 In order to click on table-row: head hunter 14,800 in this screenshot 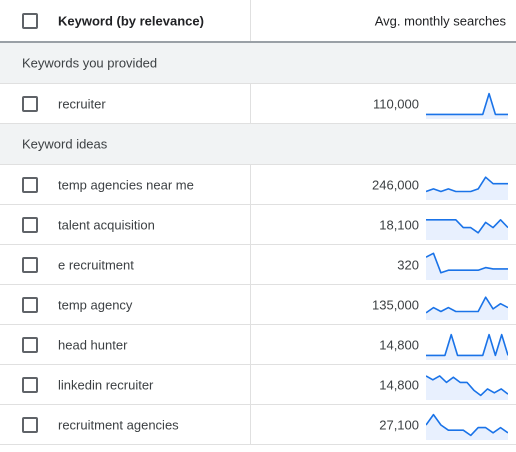, I will do `click(258, 345)`.